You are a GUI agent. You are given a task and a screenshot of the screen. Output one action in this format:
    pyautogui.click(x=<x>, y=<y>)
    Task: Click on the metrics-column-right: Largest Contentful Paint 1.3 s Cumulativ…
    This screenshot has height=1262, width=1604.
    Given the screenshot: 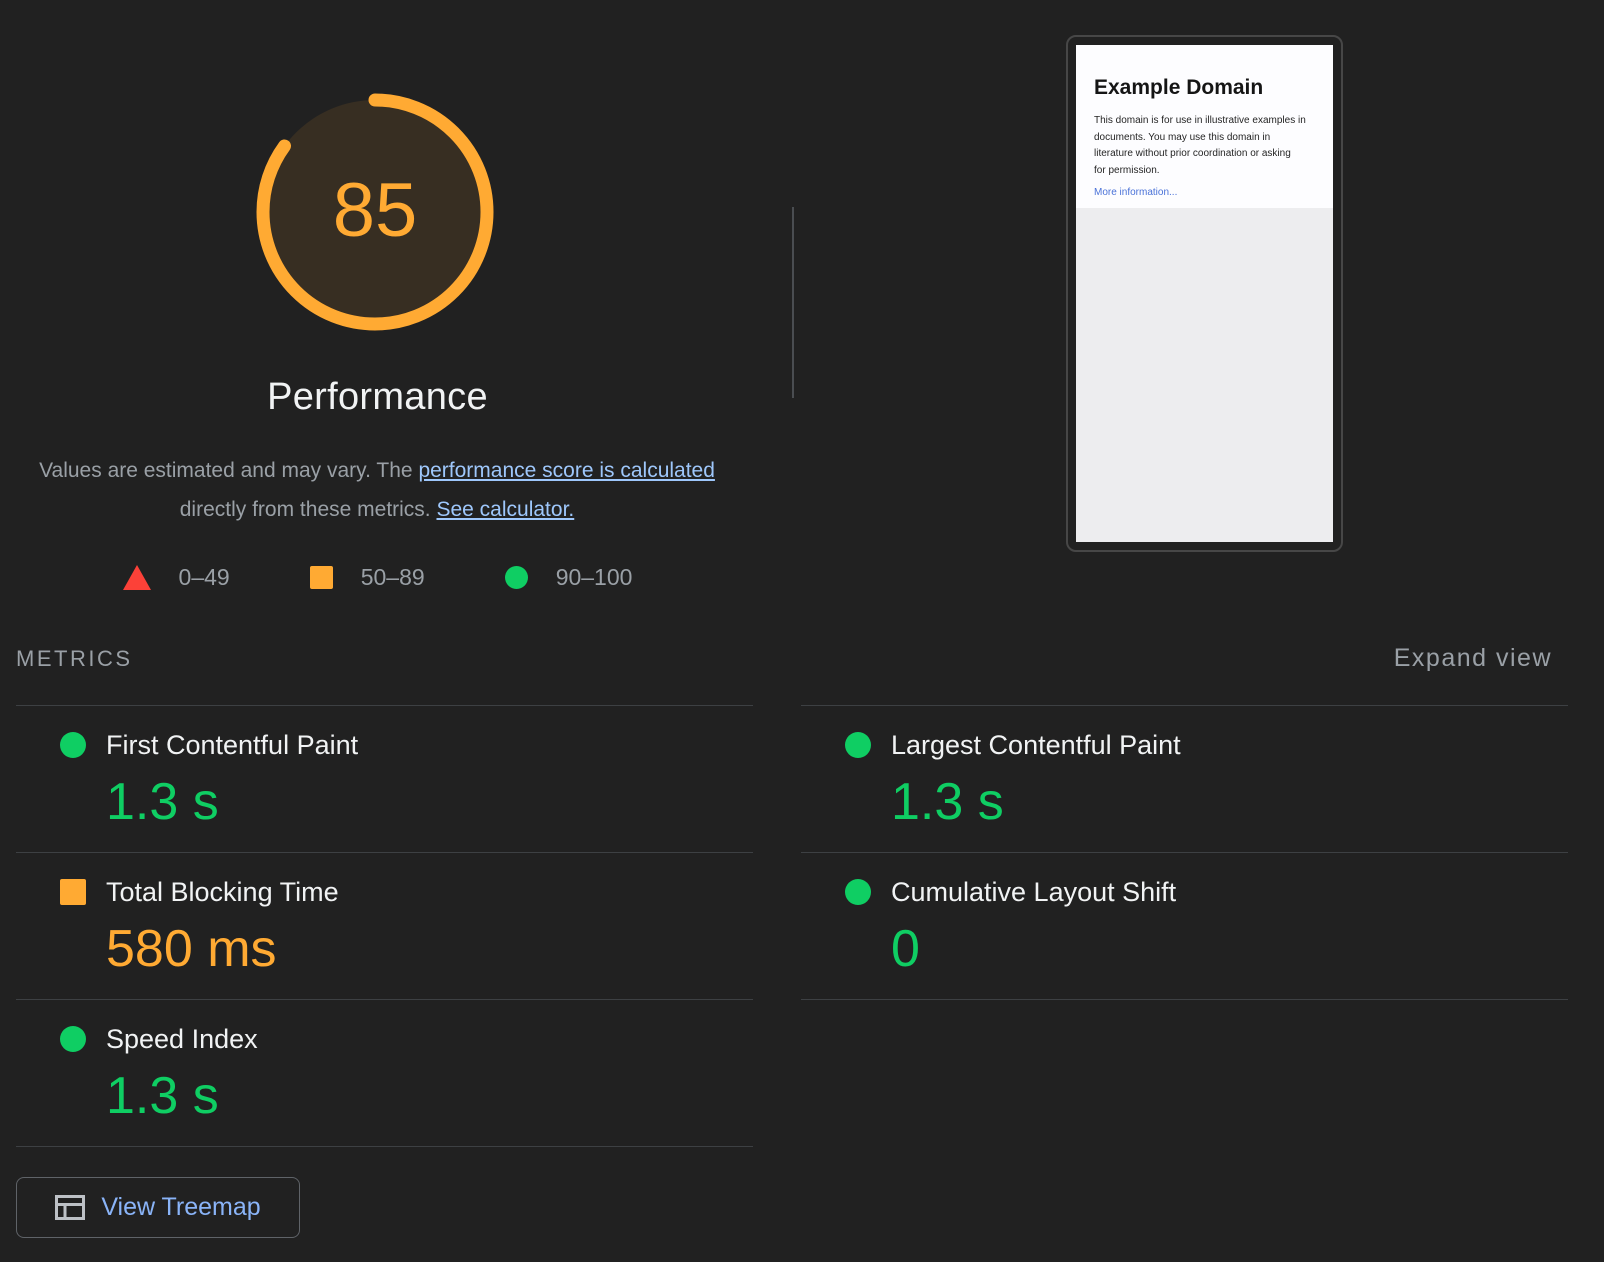 What is the action you would take?
    pyautogui.click(x=1184, y=852)
    